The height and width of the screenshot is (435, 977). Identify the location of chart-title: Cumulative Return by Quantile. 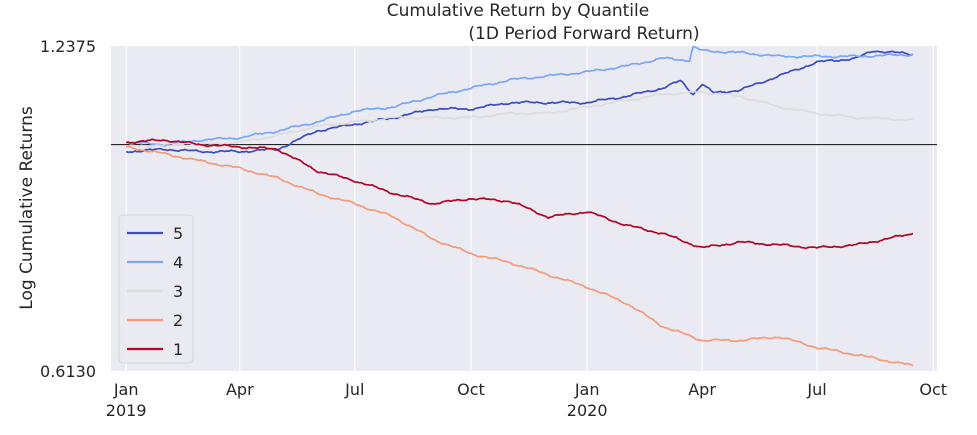
(518, 11).